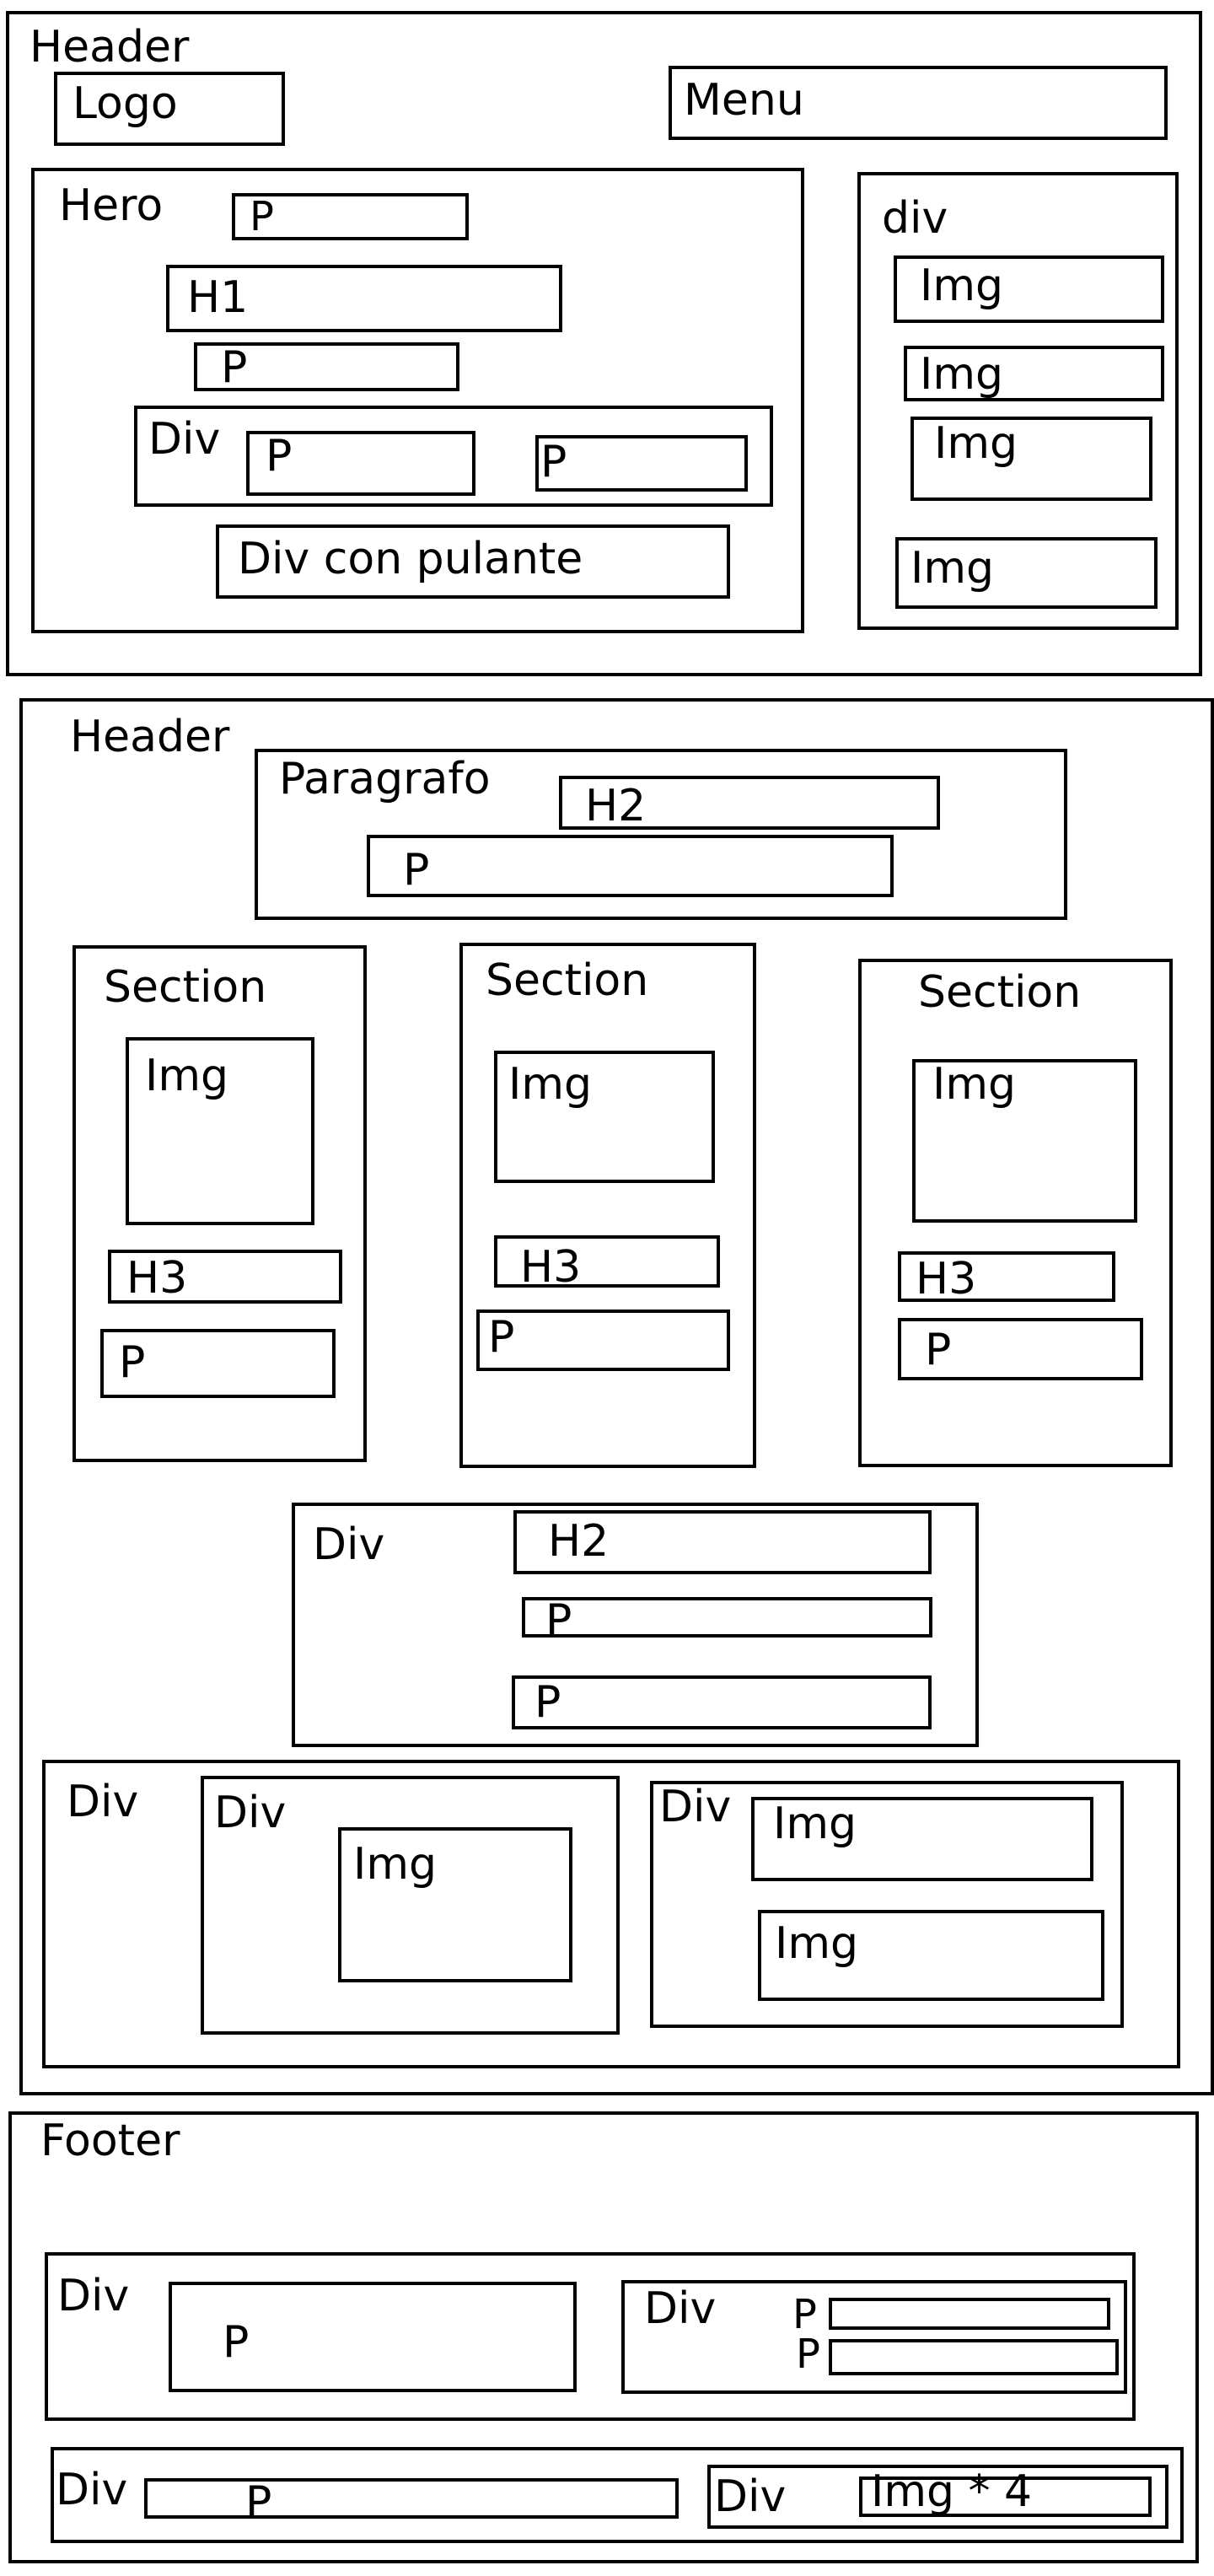  What do you see at coordinates (641, 463) in the screenshot?
I see `hero-div-p-right-box` at bounding box center [641, 463].